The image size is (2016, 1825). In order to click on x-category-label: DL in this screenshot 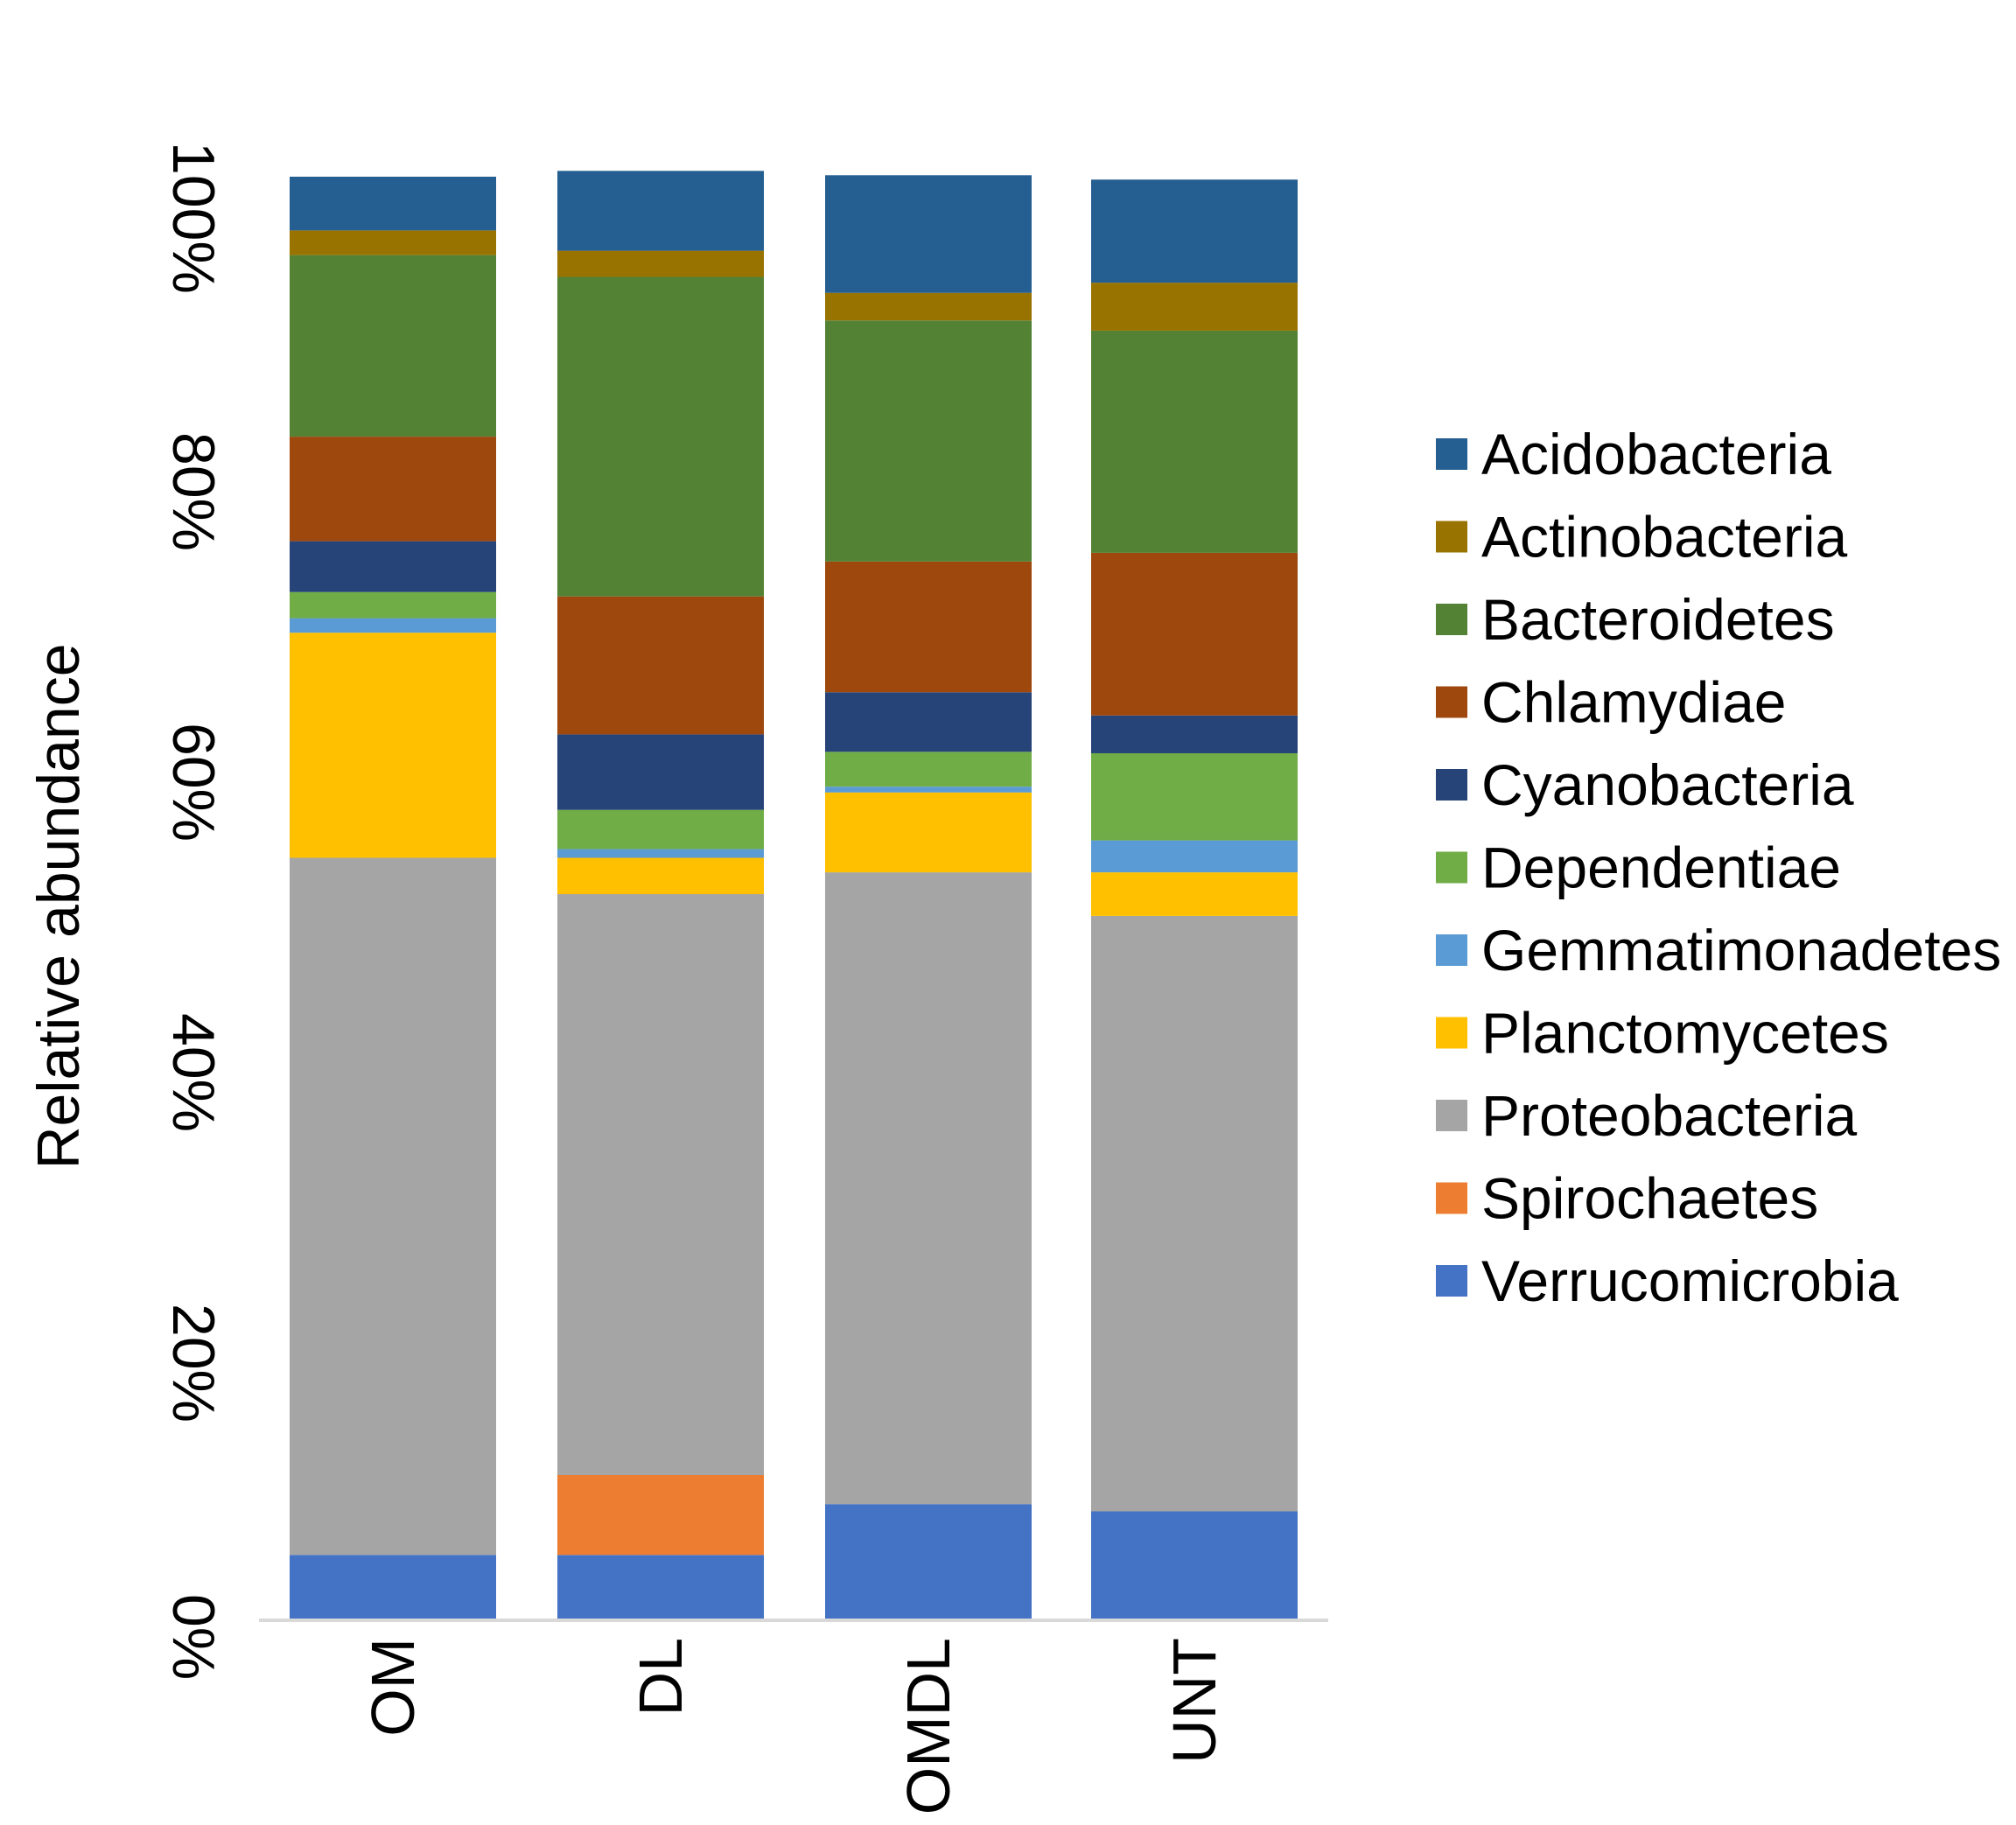, I will do `click(660, 1677)`.